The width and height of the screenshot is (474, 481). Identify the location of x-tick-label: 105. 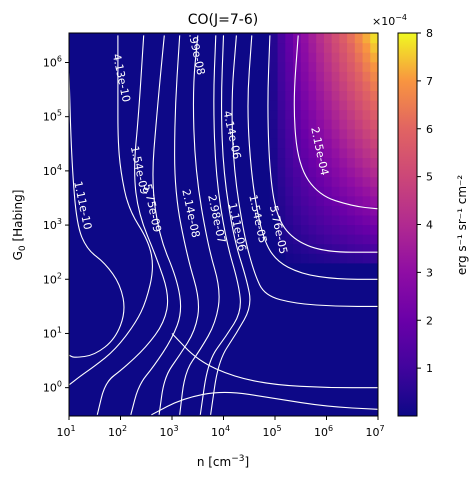
(271, 431).